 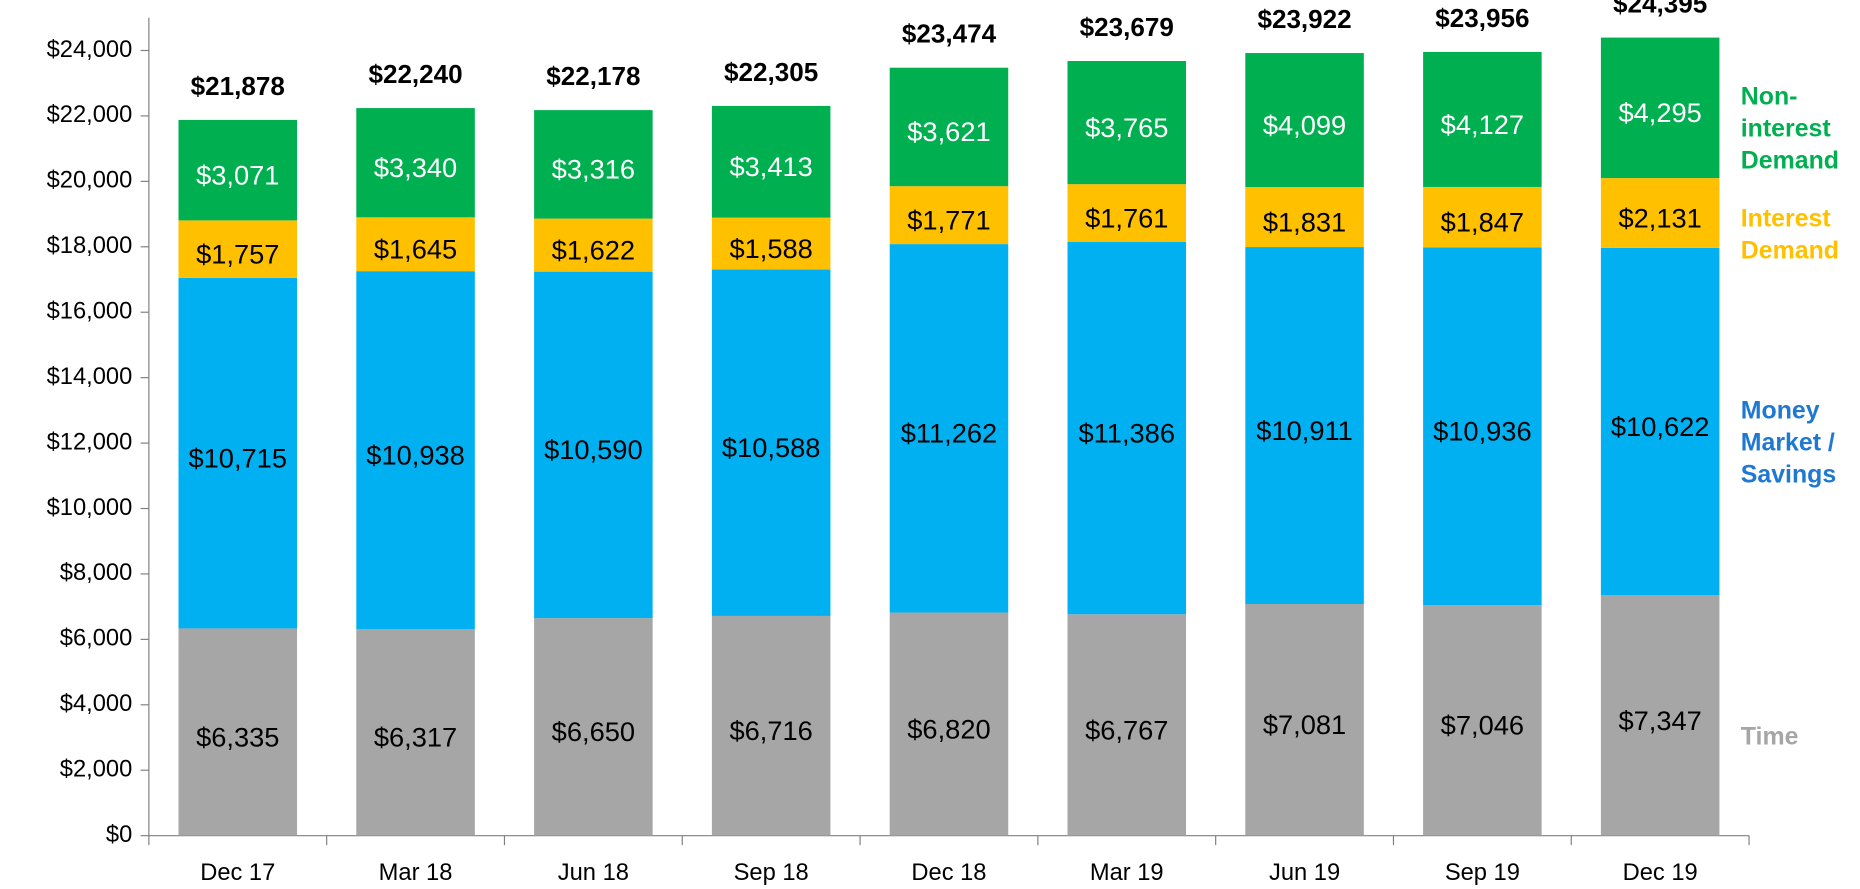 What do you see at coordinates (96, 704) in the screenshot?
I see `y-tick-label: $4,000` at bounding box center [96, 704].